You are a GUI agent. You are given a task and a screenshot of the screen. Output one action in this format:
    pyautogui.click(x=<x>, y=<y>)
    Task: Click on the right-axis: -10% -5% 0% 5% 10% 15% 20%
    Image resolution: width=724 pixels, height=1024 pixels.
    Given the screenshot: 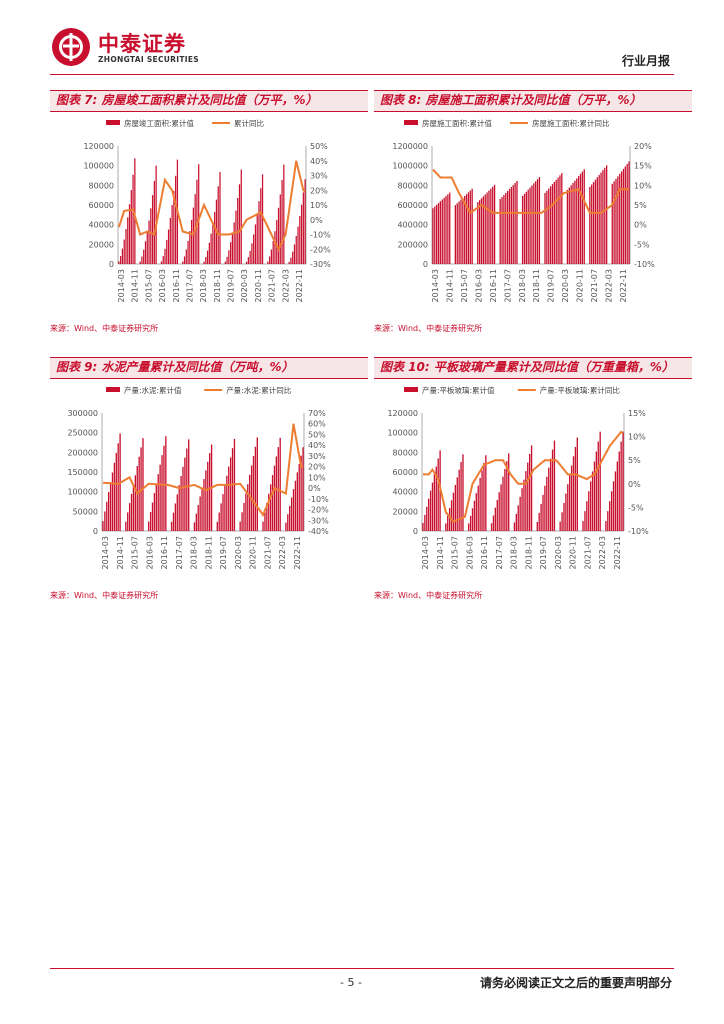 What is the action you would take?
    pyautogui.click(x=642, y=205)
    